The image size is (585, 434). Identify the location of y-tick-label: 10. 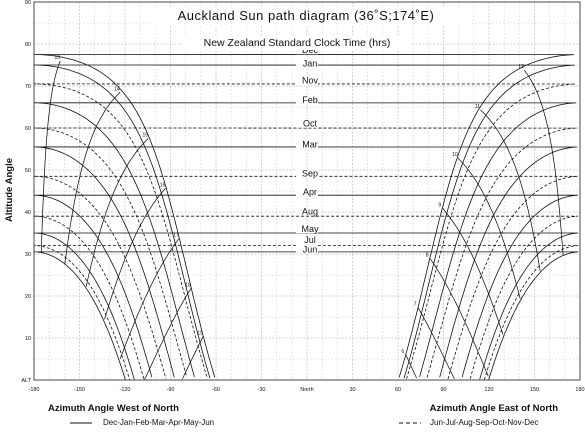
(28, 339).